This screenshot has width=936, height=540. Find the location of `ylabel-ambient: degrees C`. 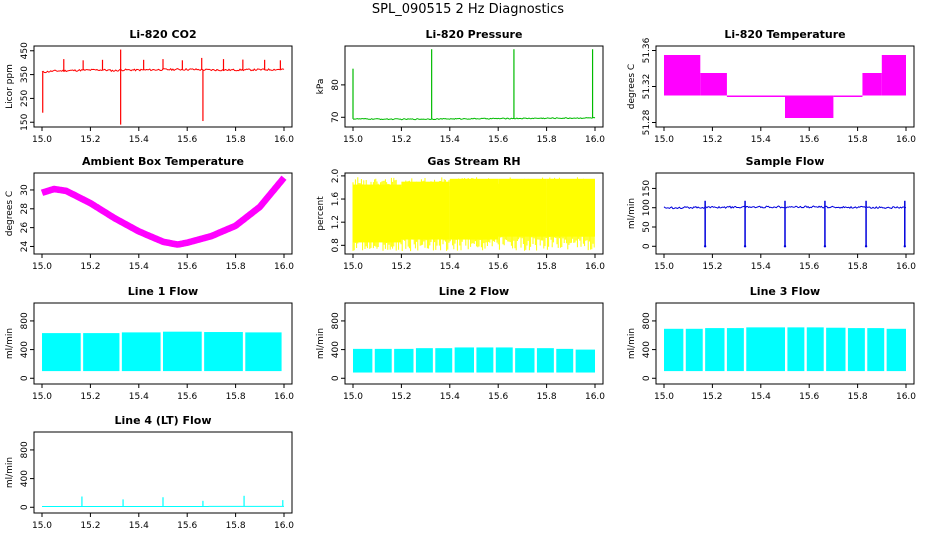

ylabel-ambient: degrees C is located at coordinates (10, 213).